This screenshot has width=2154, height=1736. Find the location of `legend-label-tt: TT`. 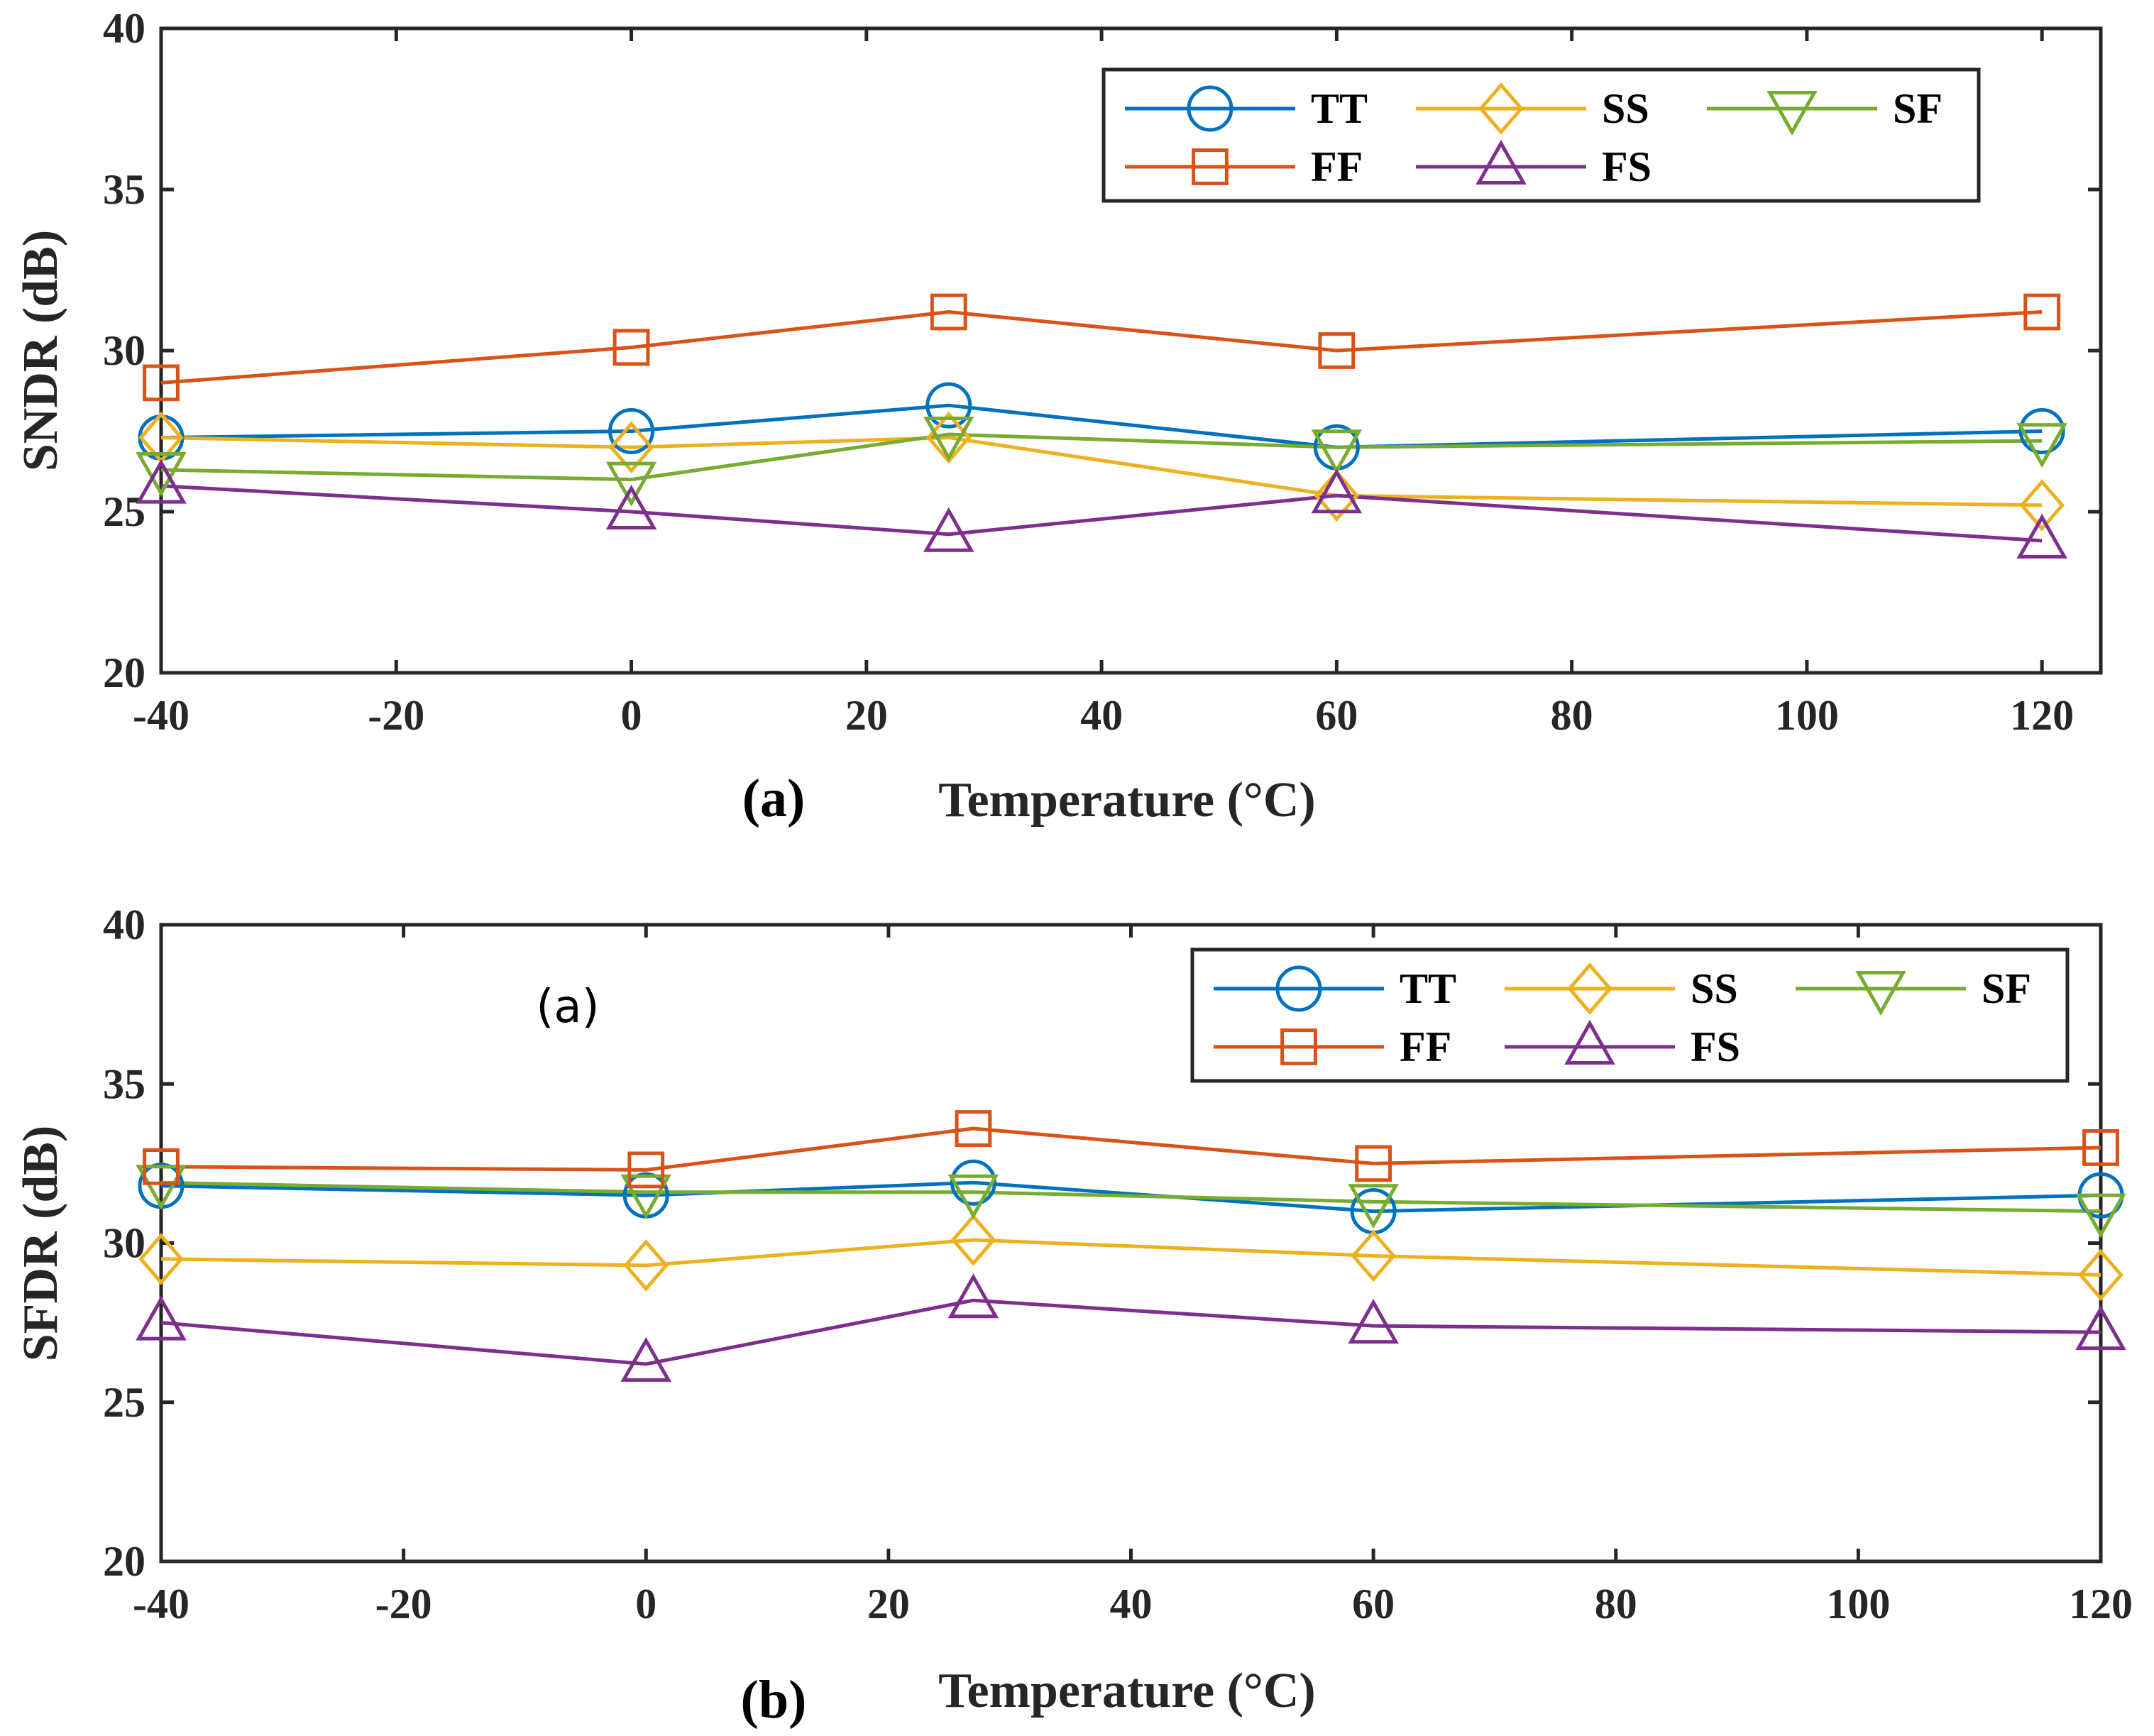

legend-label-tt: TT is located at coordinates (1339, 108).